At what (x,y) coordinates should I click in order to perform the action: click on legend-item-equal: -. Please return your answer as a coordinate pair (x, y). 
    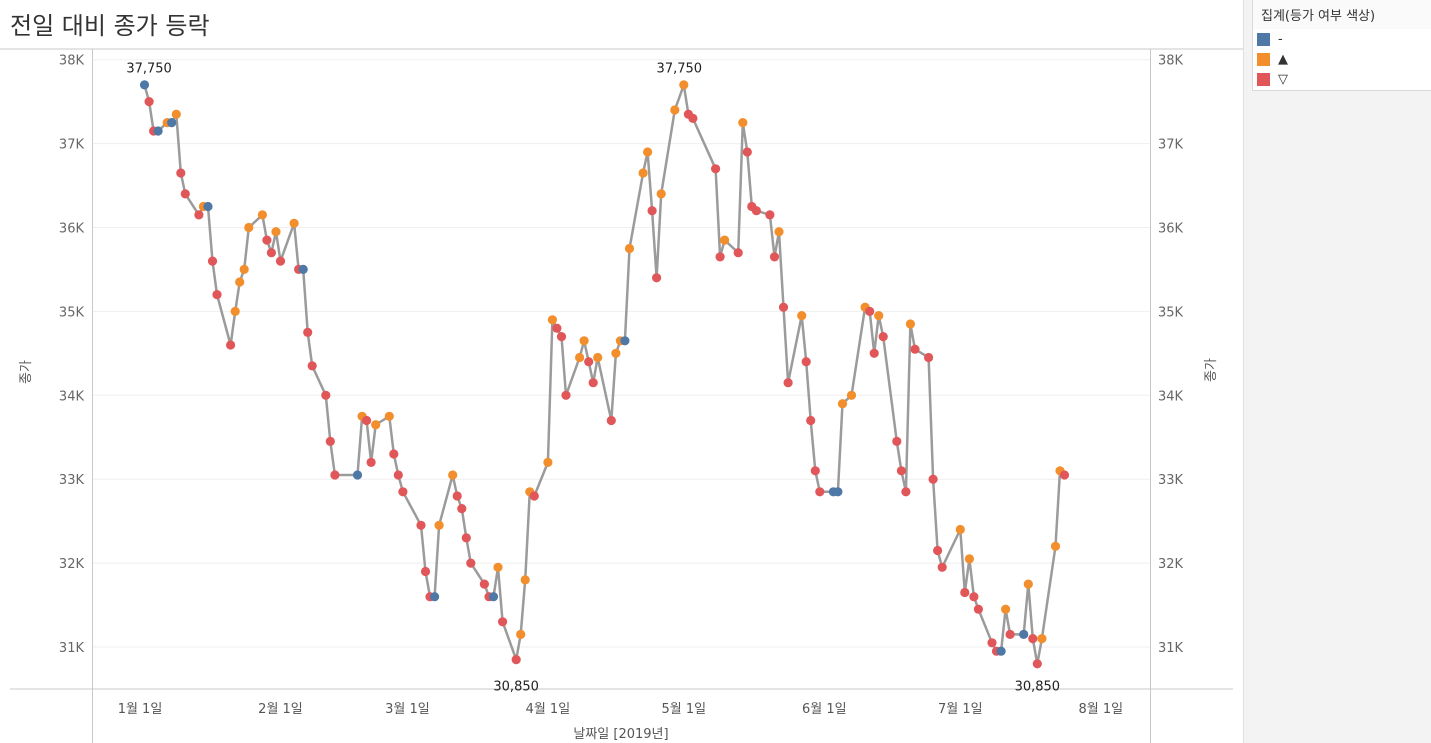
    Looking at the image, I should click on (1342, 39).